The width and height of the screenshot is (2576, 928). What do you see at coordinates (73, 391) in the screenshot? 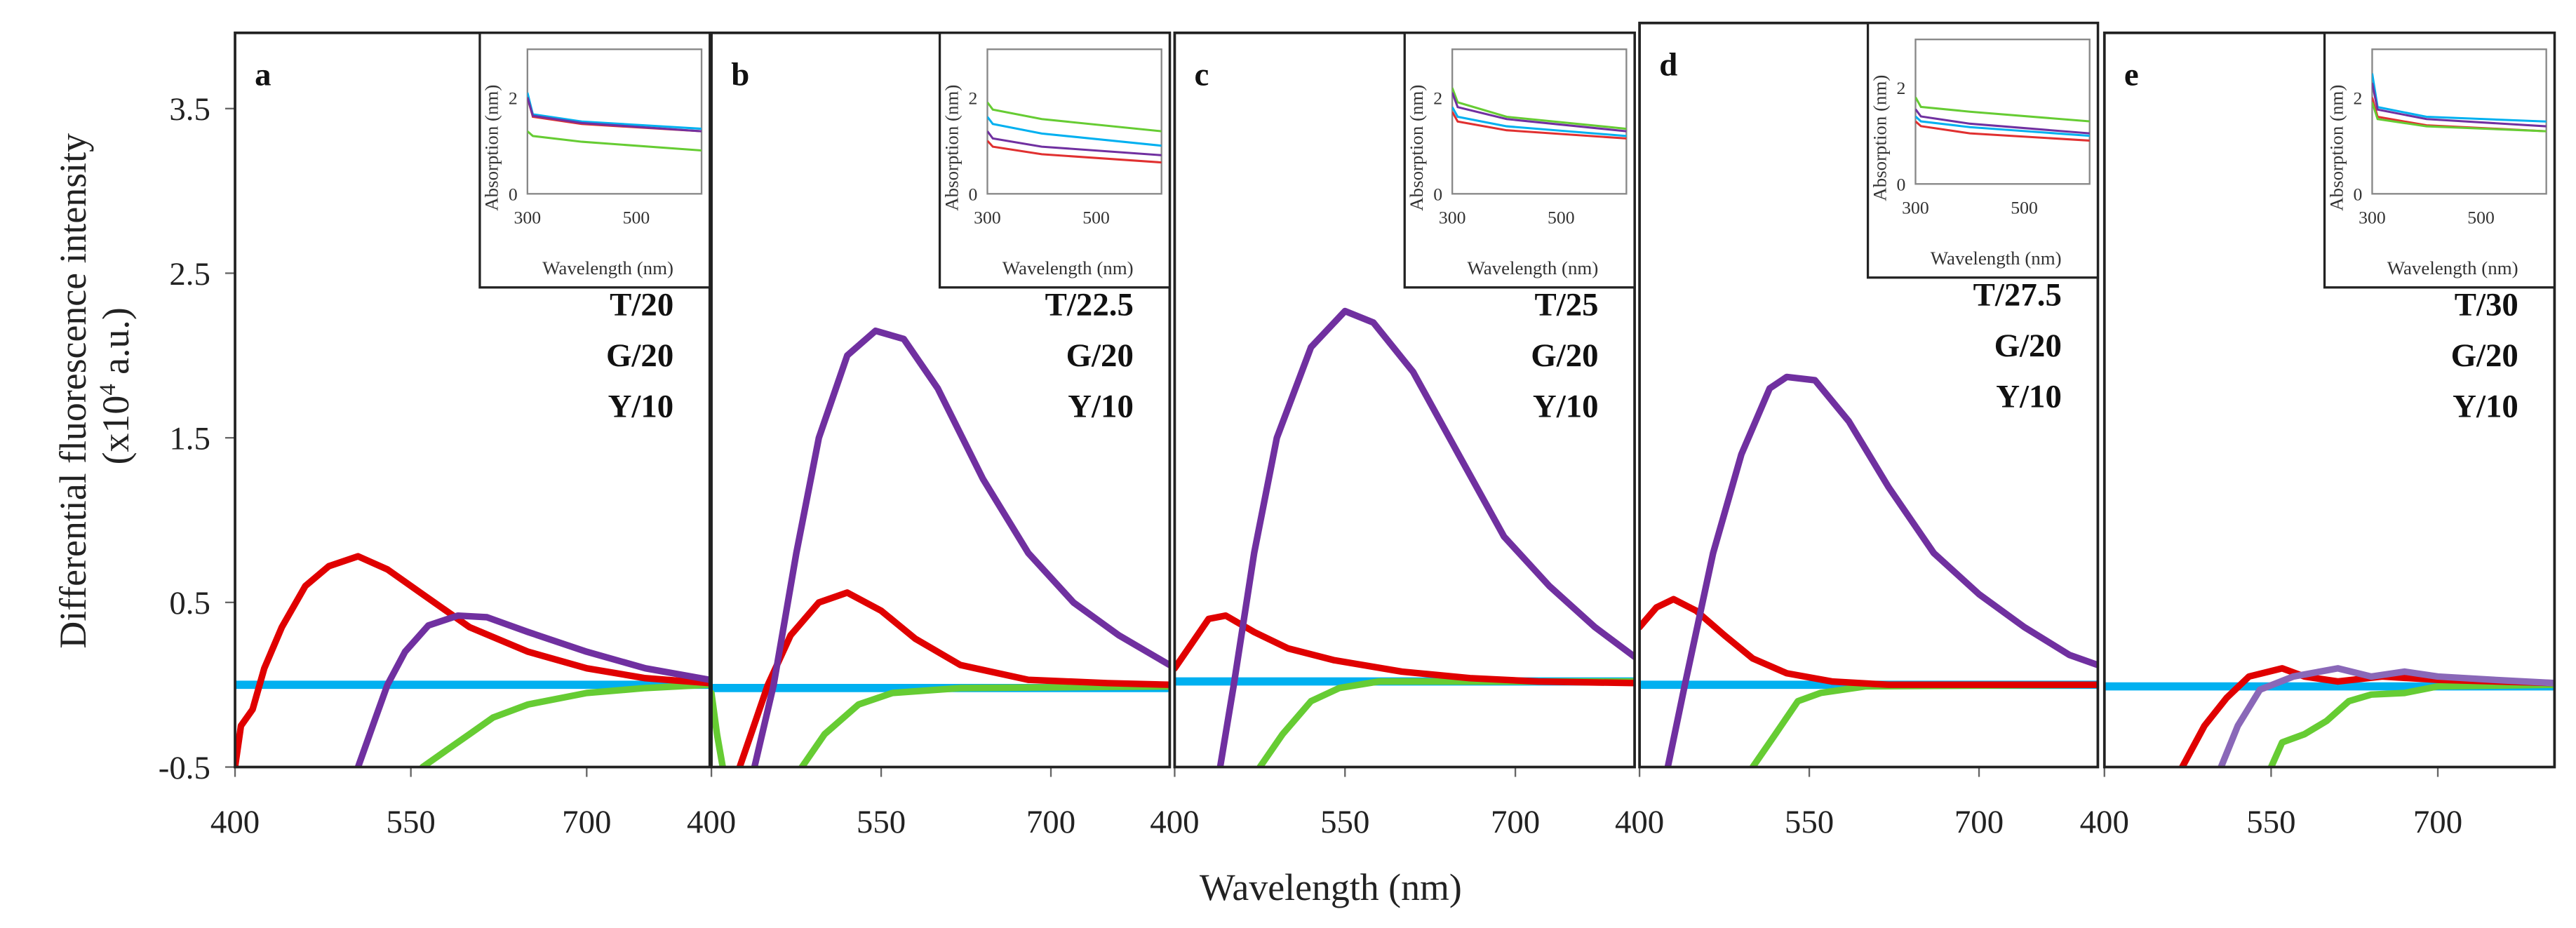
I see `y-axis-title: Differential fluorescence intensity` at bounding box center [73, 391].